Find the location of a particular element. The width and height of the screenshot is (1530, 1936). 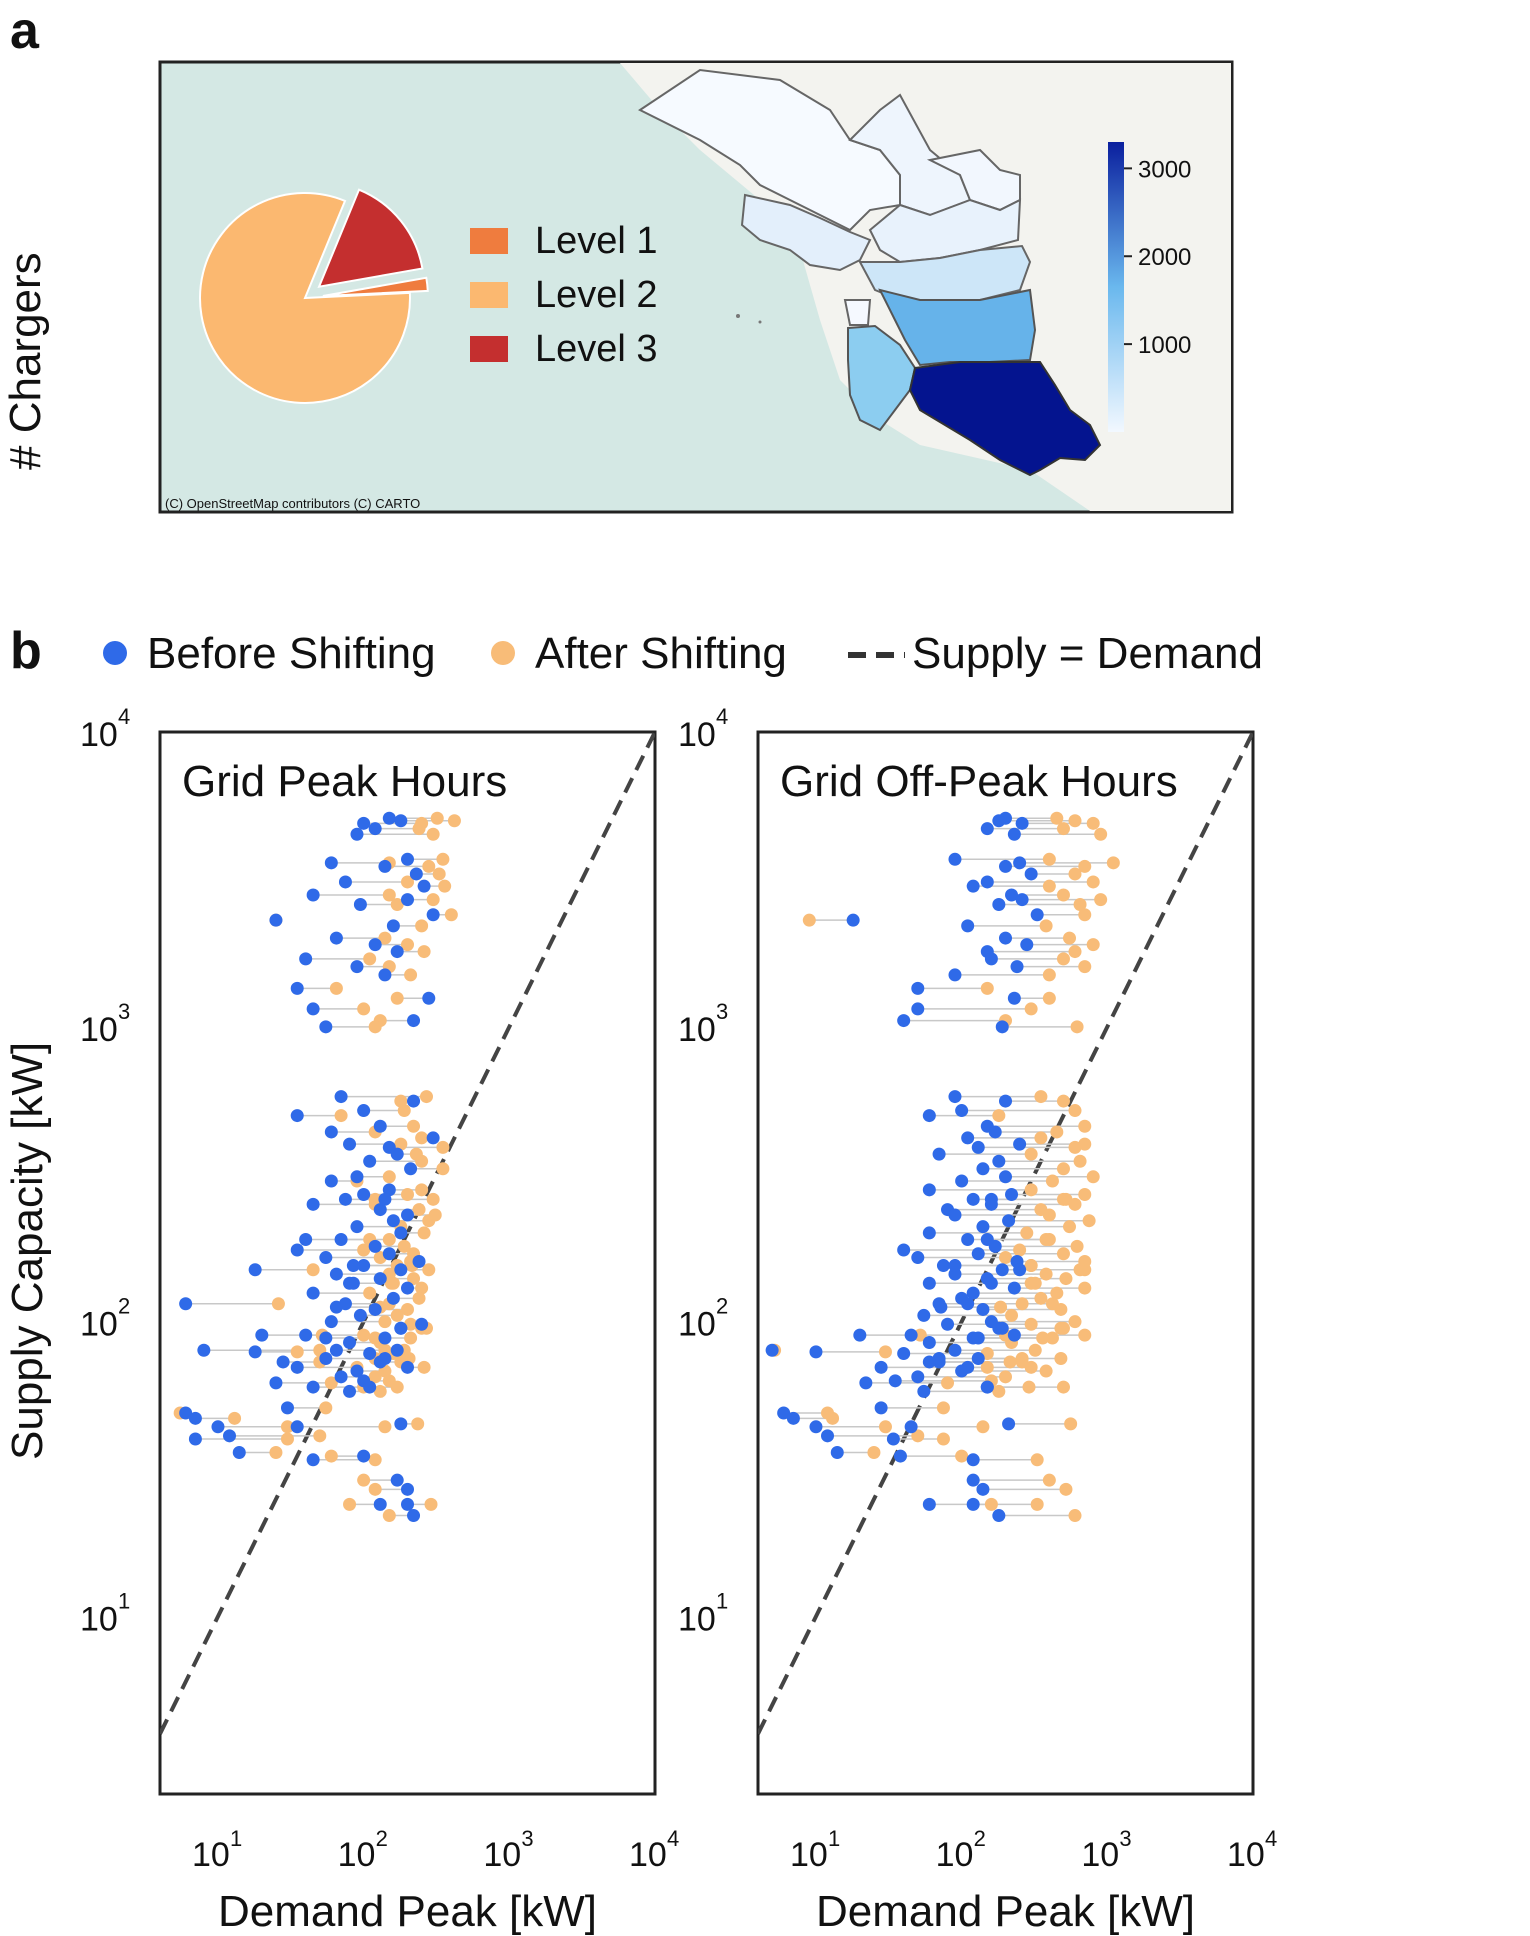

panel-a-letter: a is located at coordinates (25, 31).